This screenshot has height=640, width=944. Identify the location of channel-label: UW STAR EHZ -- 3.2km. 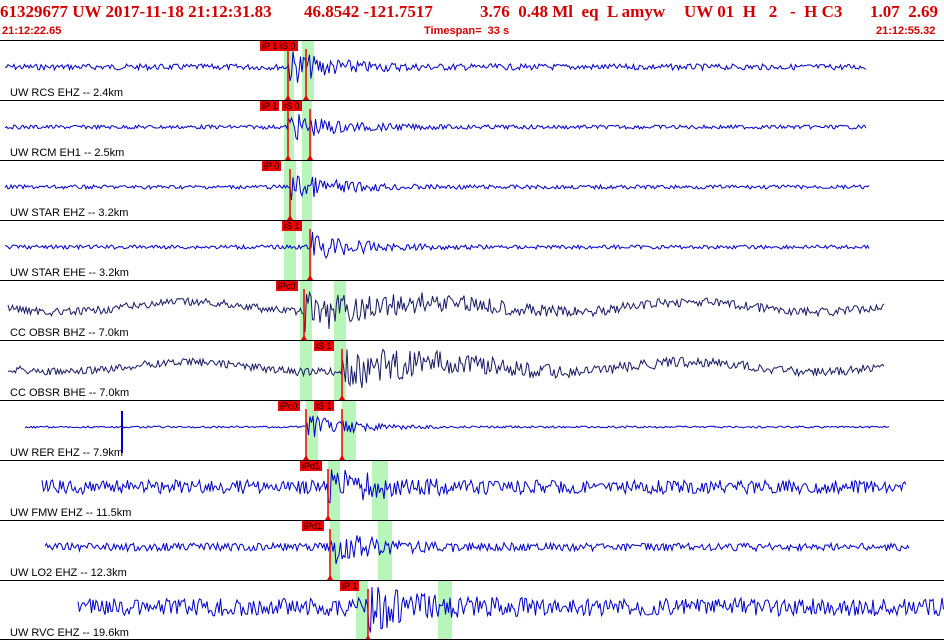
(69, 213).